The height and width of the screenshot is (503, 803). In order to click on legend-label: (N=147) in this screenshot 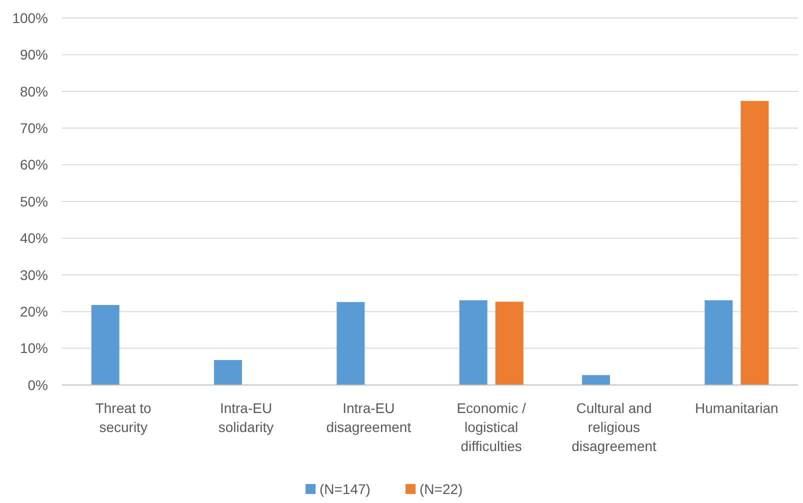, I will do `click(345, 488)`.